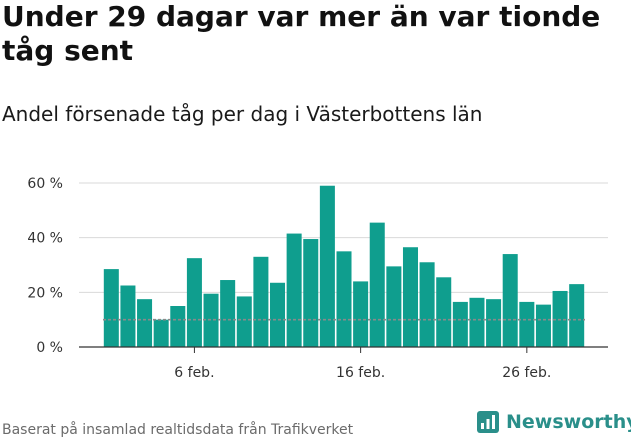  What do you see at coordinates (194, 373) in the screenshot?
I see `x-tick-label: 6 feb.` at bounding box center [194, 373].